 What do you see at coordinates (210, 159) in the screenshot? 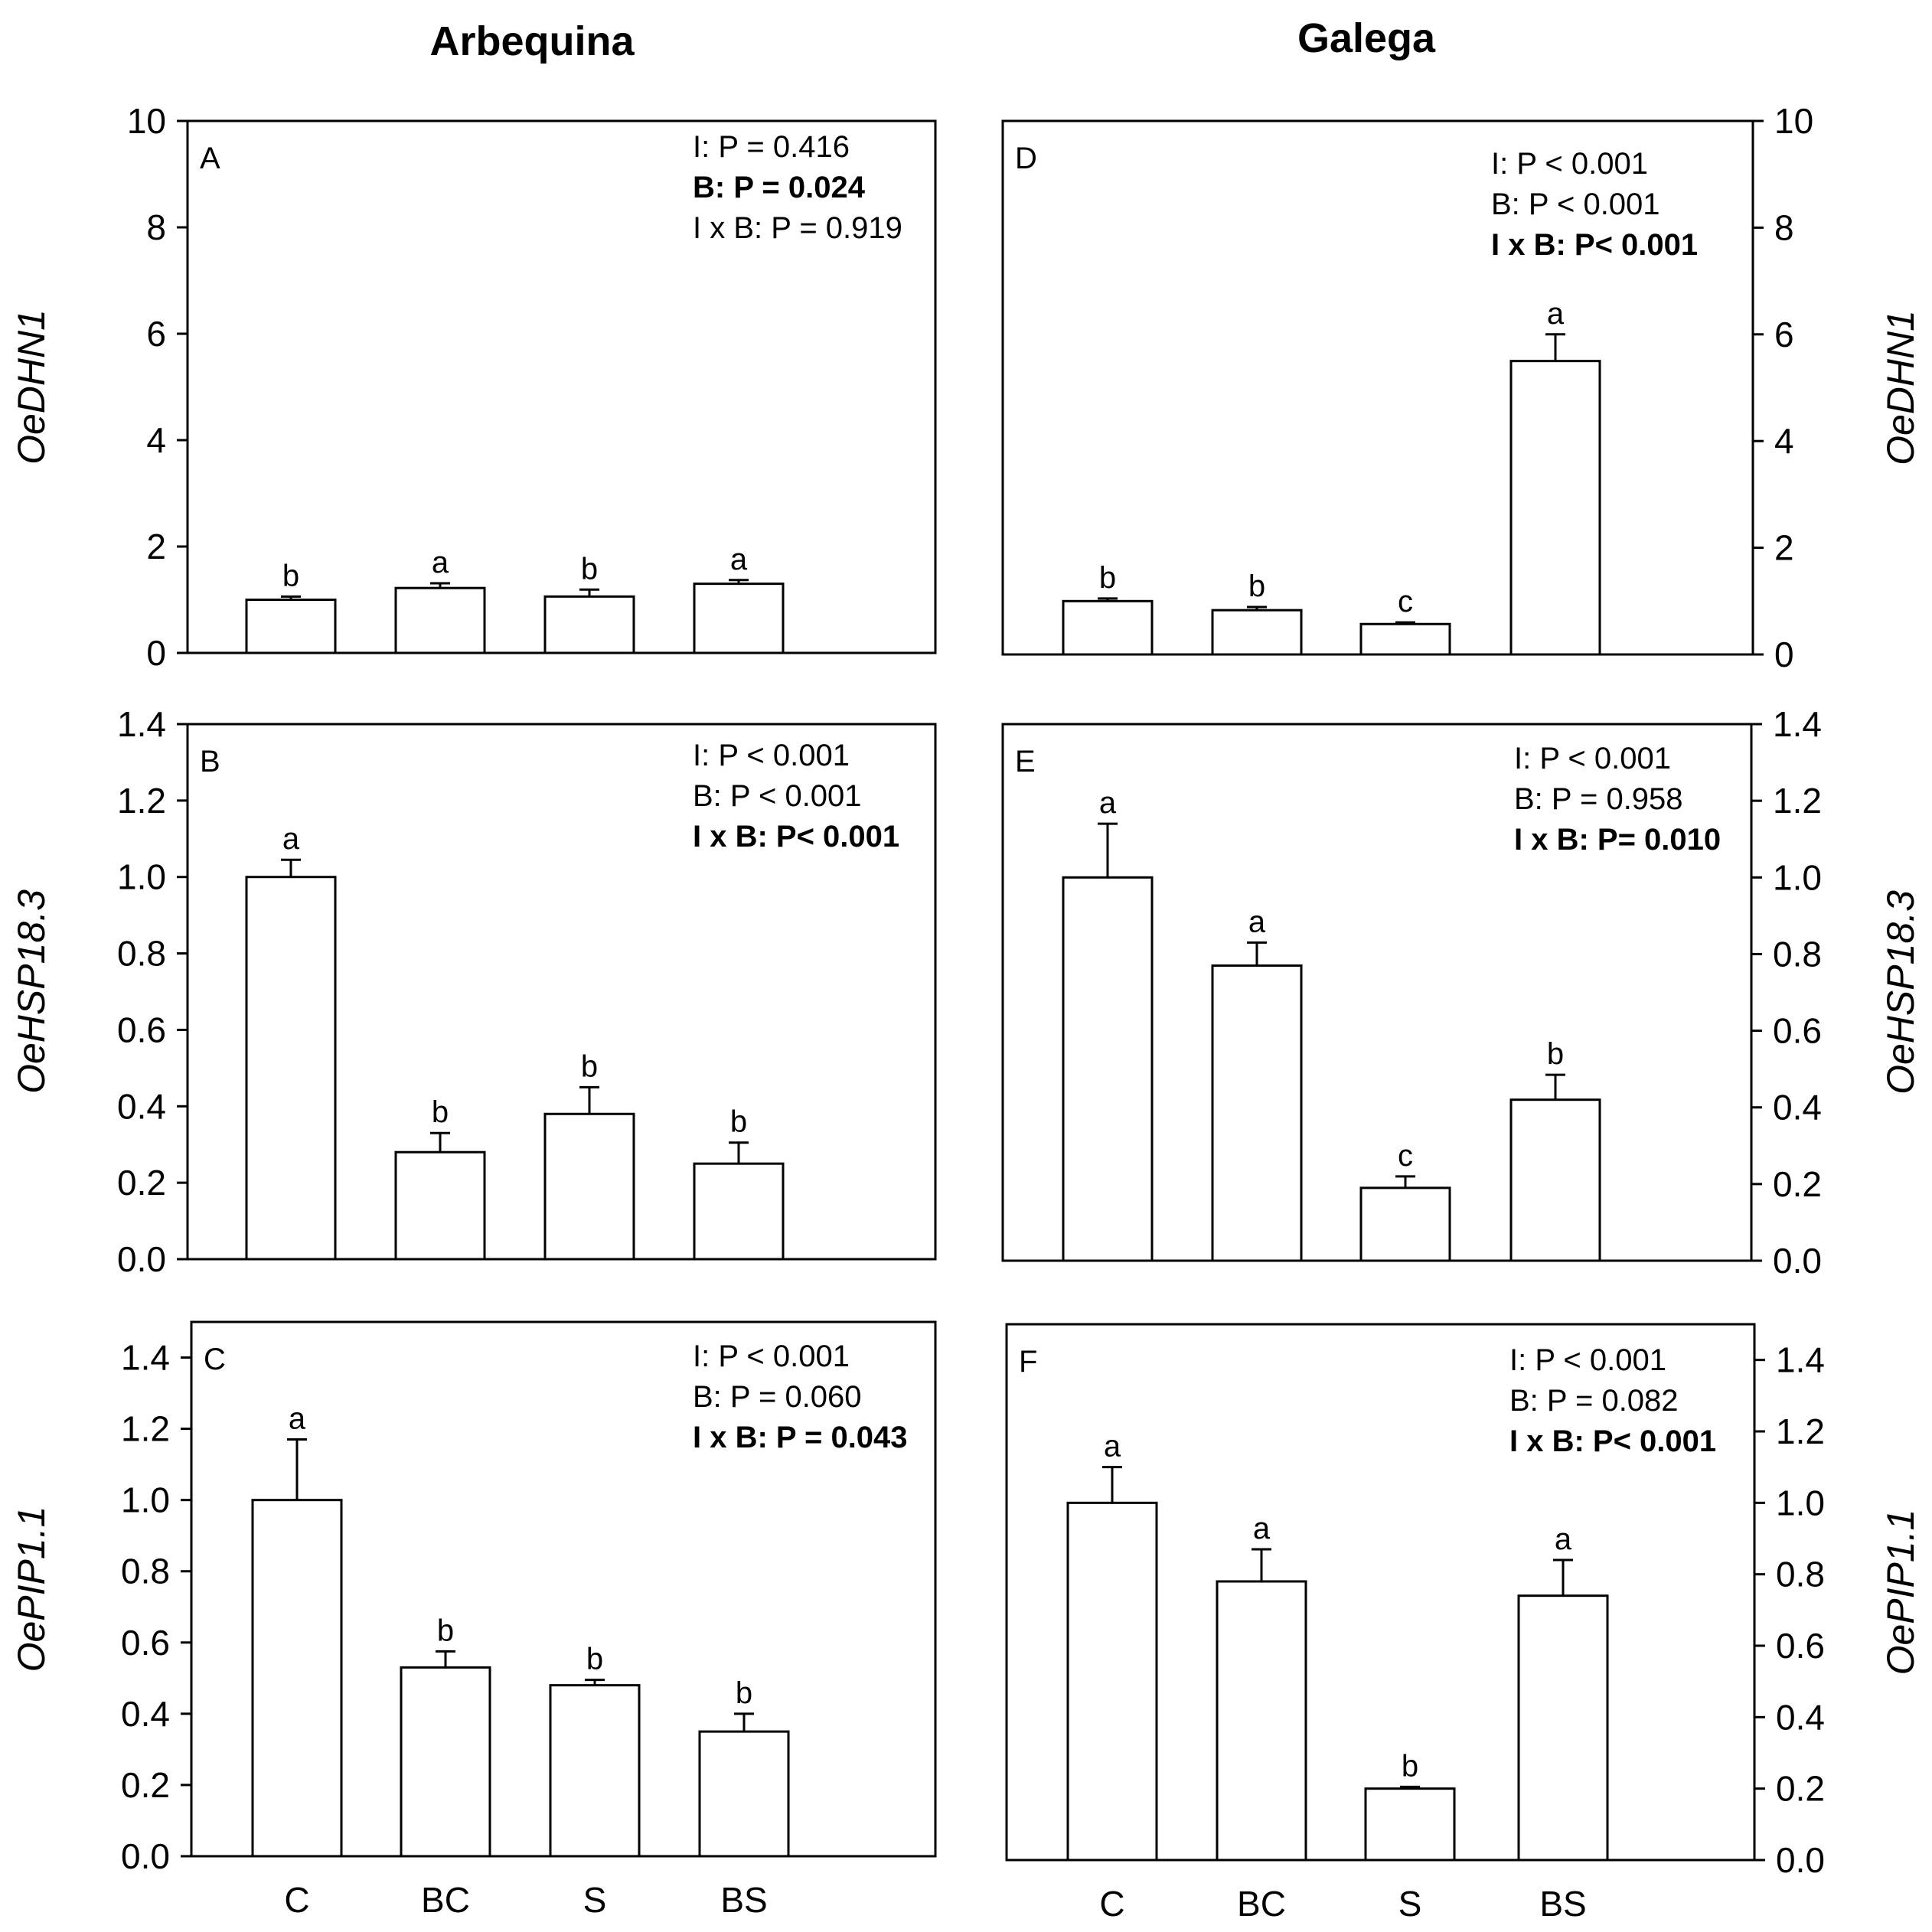
I see `panel-label: A` at bounding box center [210, 159].